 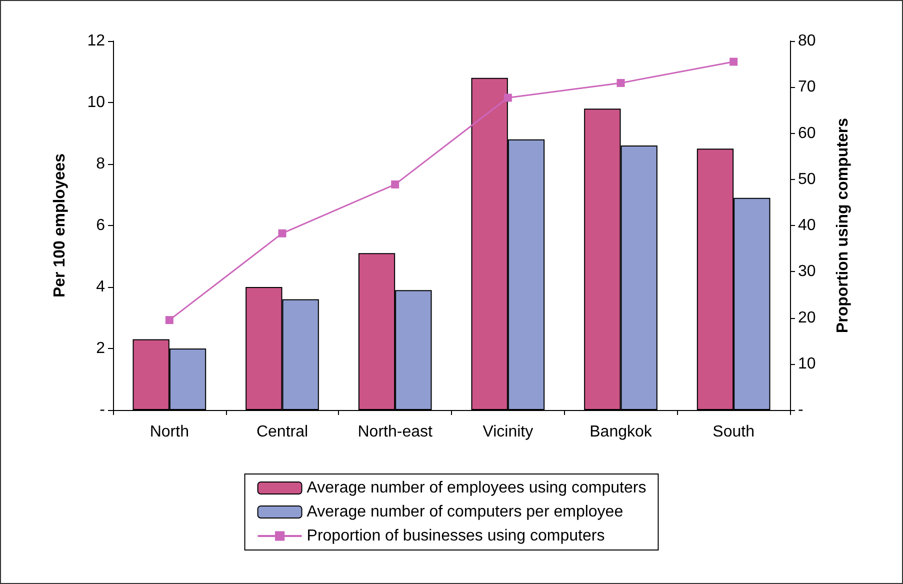 I want to click on y2-tick-label: 80, so click(x=807, y=41).